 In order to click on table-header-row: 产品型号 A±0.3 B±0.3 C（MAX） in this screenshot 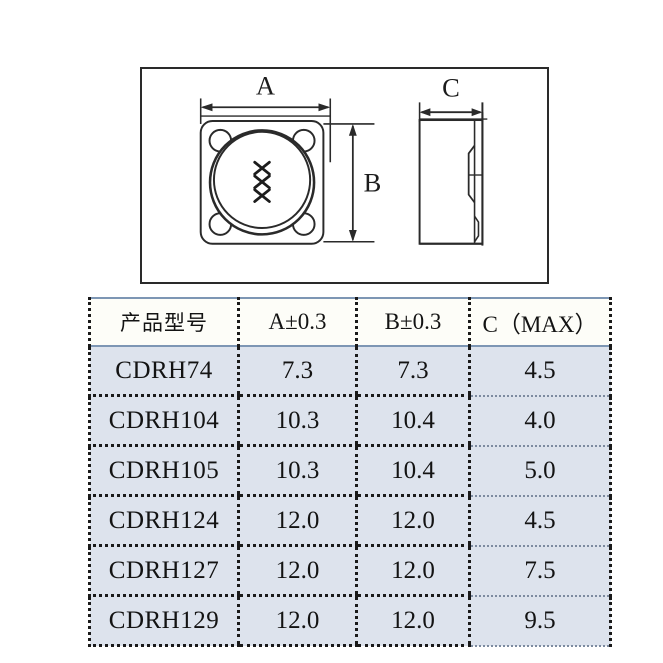, I will do `click(350, 322)`.